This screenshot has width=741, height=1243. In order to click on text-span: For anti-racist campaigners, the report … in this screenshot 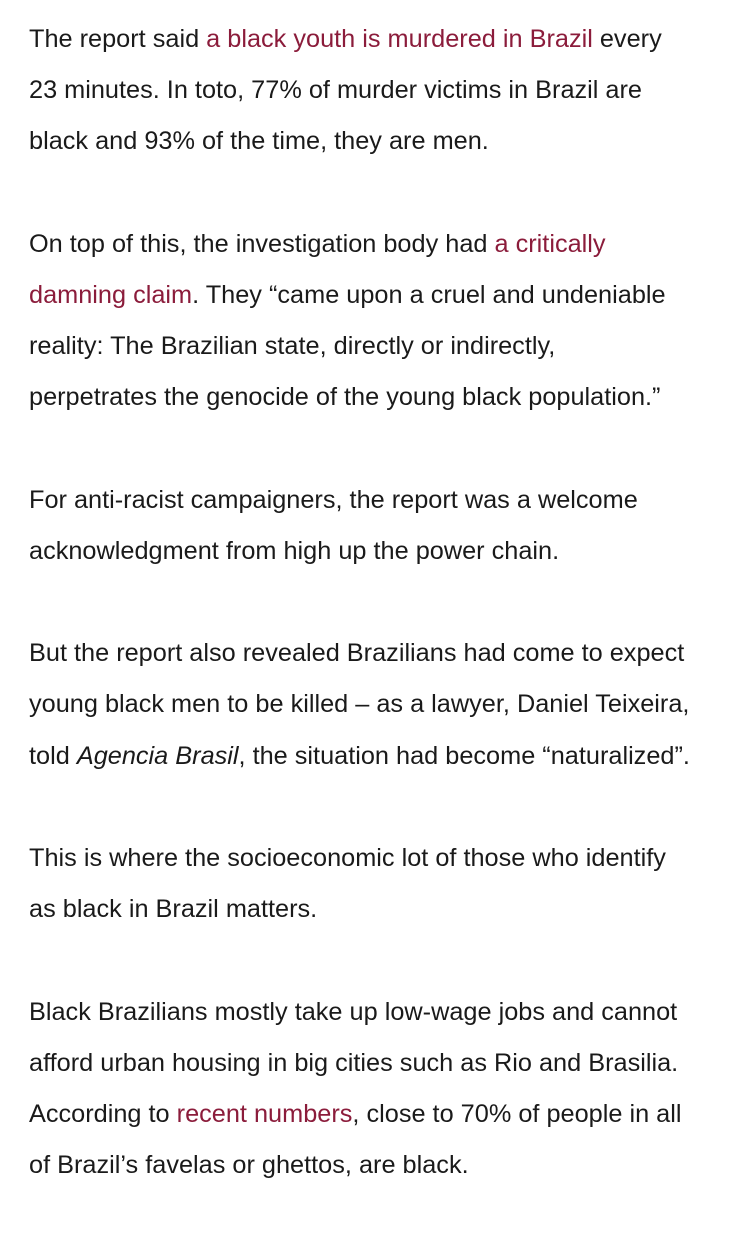, I will do `click(333, 499)`.